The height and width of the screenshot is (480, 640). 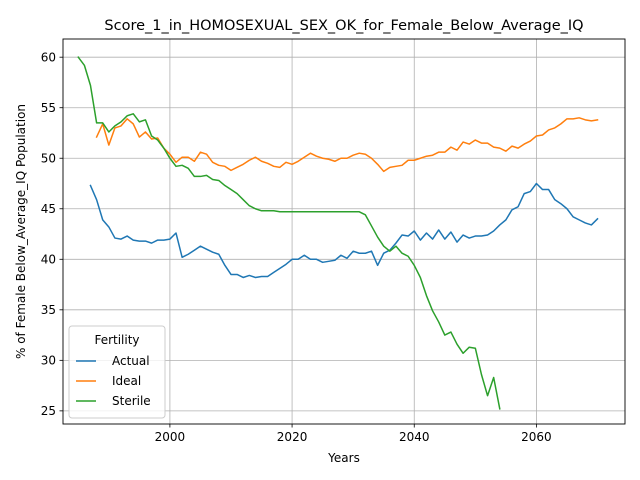 I want to click on y-tick-label: 60, so click(x=48, y=57).